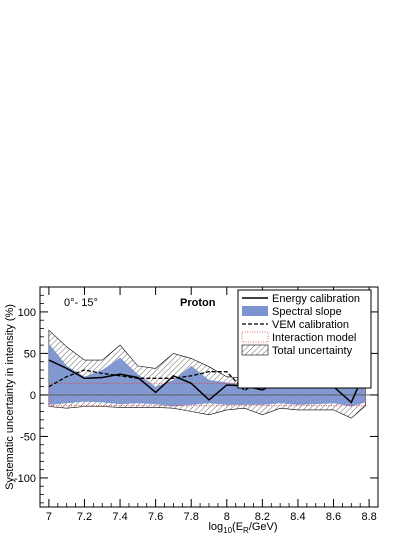 The height and width of the screenshot is (537, 415). I want to click on legend-label: Spectral slope, so click(307, 312).